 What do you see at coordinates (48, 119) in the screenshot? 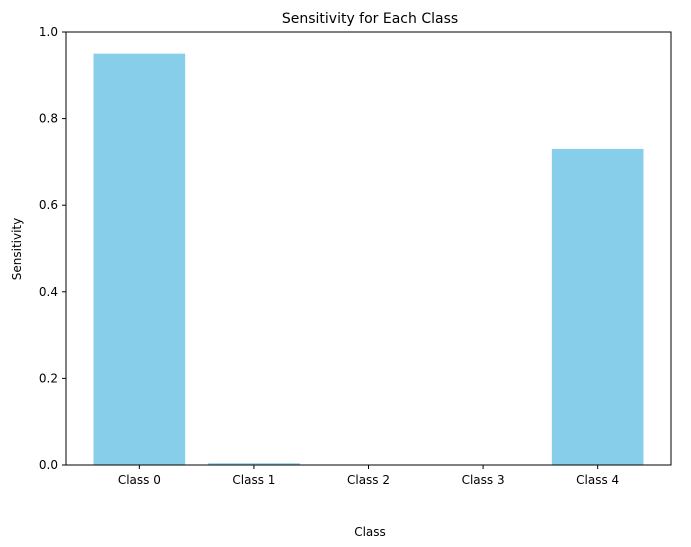
I see `y-tick-label: 0.8` at bounding box center [48, 119].